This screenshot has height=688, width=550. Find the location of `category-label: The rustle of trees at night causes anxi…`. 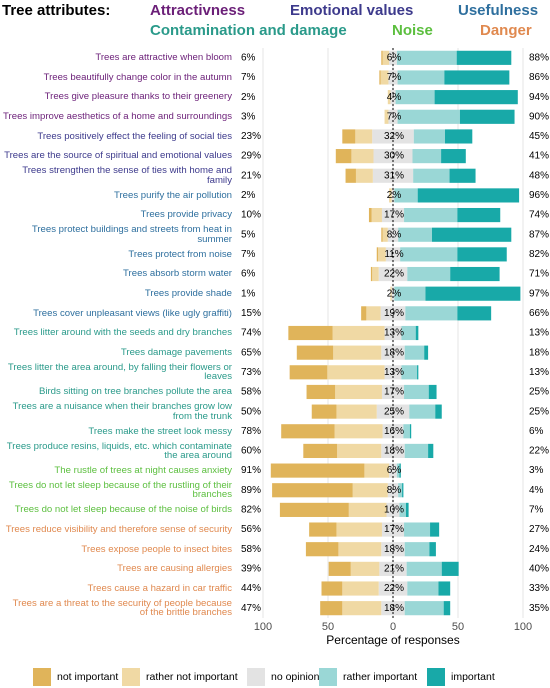

category-label: The rustle of trees at night causes anxi… is located at coordinates (143, 470).